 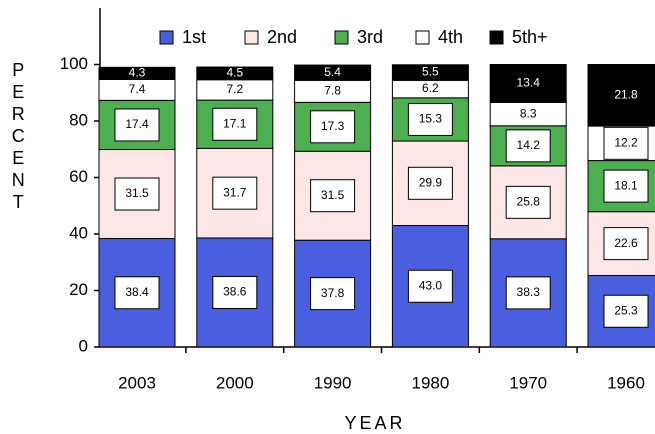 I want to click on x-tick-label: 1970, so click(x=528, y=382).